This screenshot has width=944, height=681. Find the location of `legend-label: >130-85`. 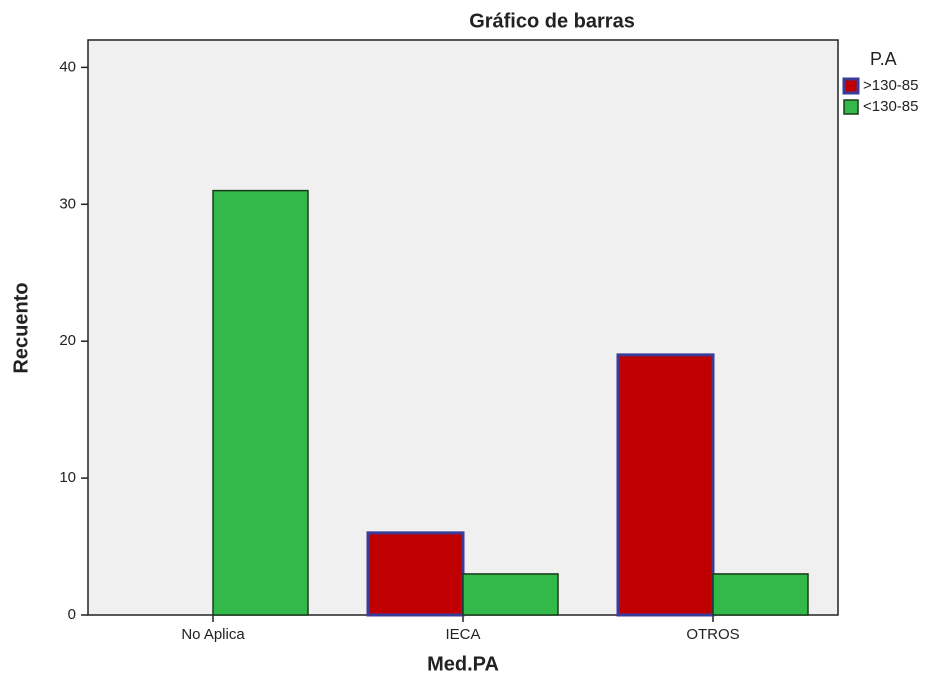

legend-label: >130-85 is located at coordinates (890, 85).